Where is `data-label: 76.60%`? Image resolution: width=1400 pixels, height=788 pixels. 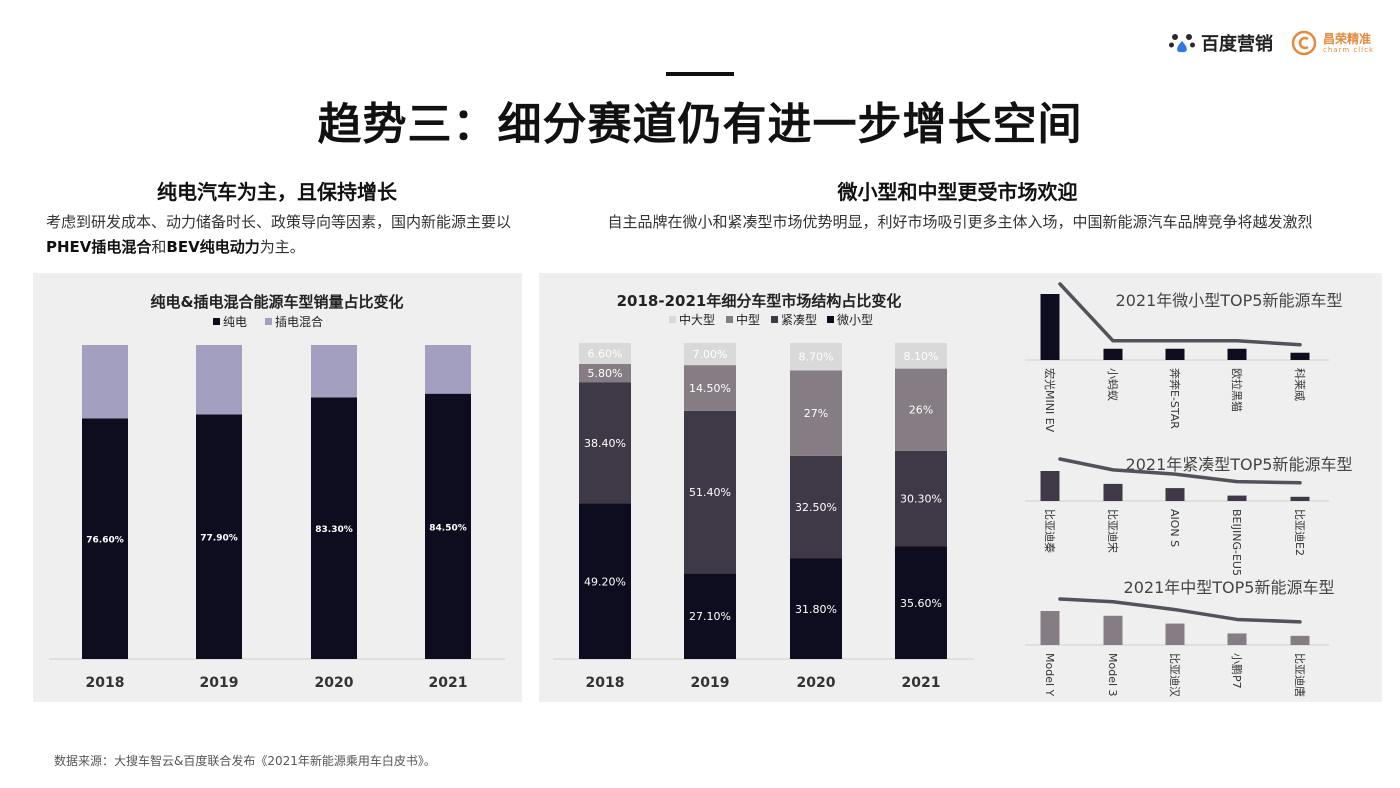
data-label: 76.60% is located at coordinates (105, 541).